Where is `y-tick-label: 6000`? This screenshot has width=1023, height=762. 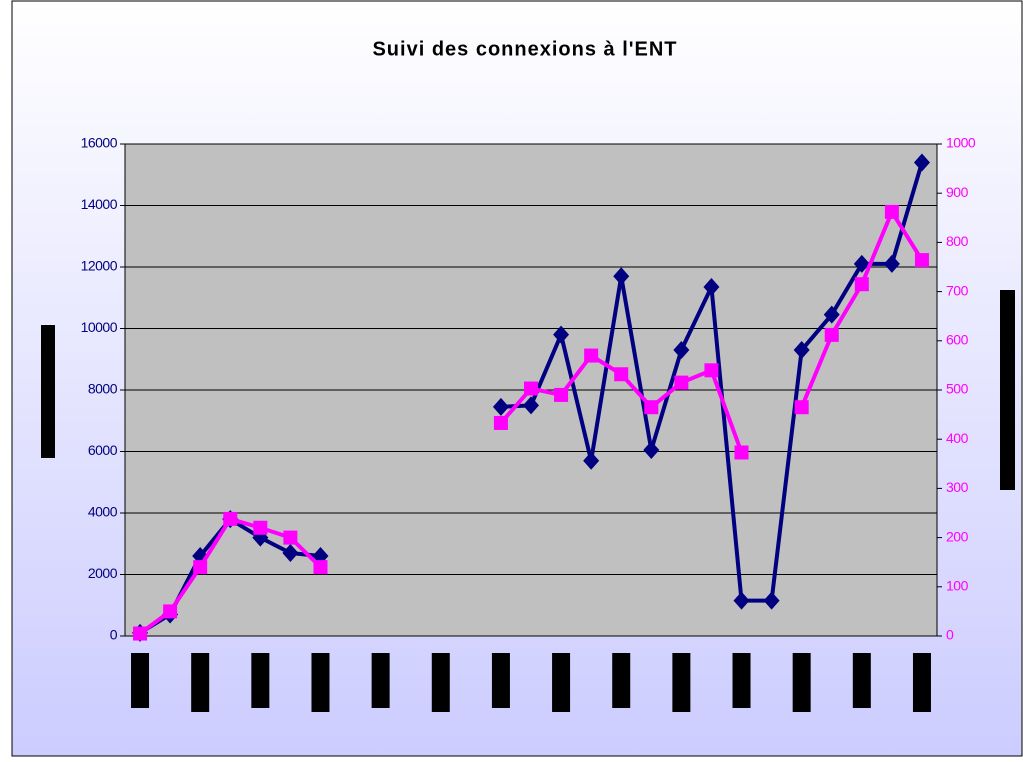
y-tick-label: 6000 is located at coordinates (103, 450).